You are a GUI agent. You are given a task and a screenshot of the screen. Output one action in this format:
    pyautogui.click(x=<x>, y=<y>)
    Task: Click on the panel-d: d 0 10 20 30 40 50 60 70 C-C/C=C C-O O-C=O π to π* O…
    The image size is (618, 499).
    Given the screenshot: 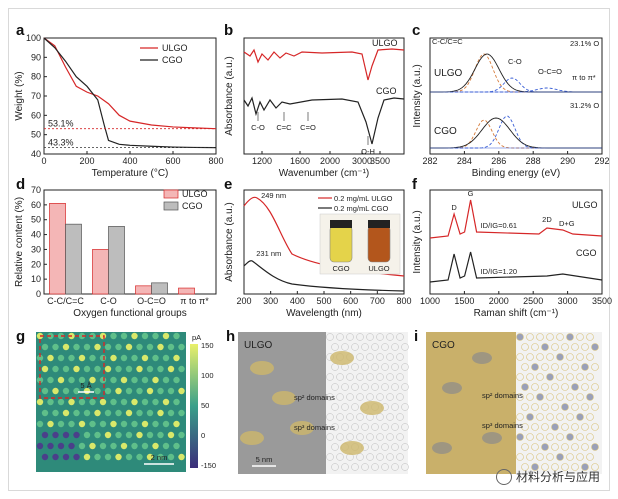 What is the action you would take?
    pyautogui.click(x=119, y=251)
    